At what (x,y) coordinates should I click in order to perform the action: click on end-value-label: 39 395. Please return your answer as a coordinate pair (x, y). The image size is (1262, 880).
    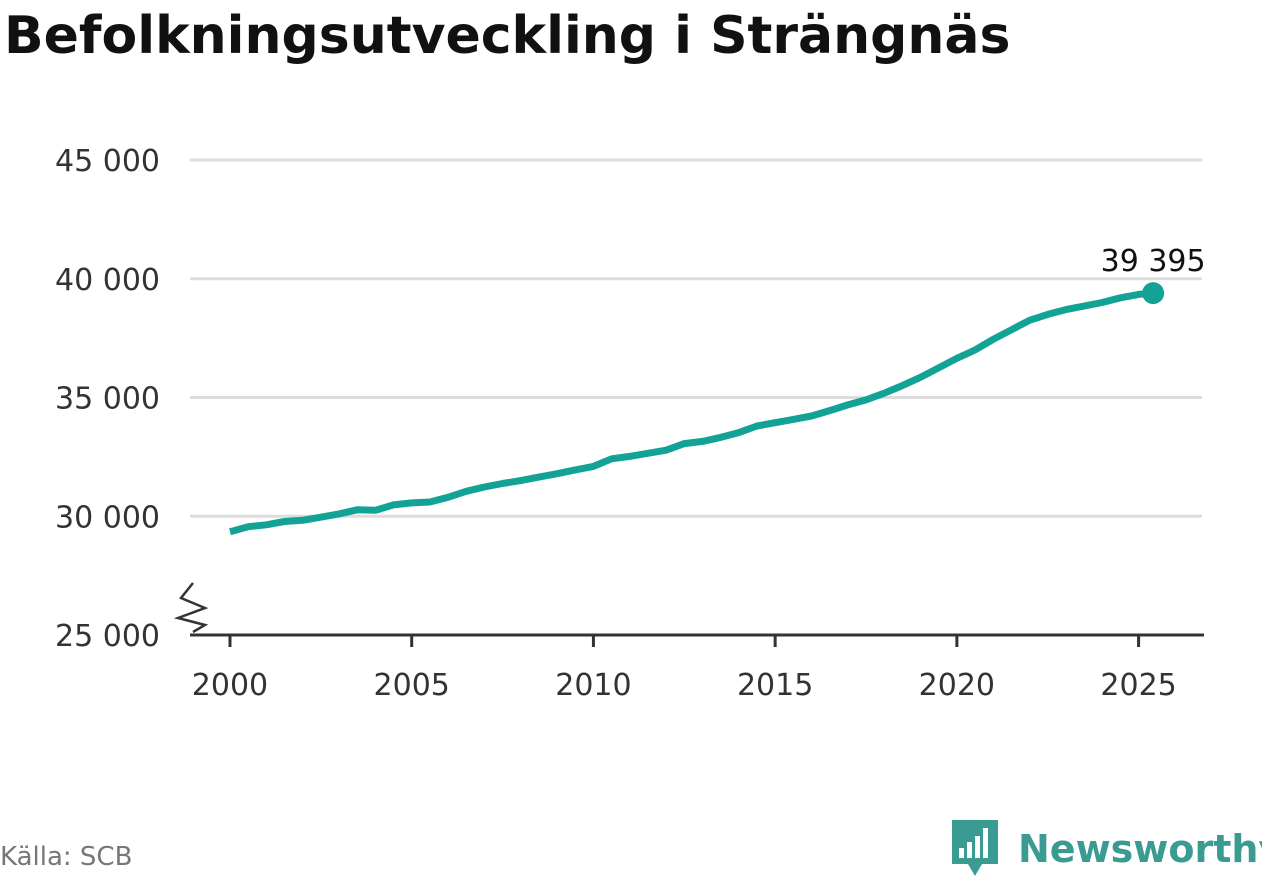
    Looking at the image, I should click on (1153, 261).